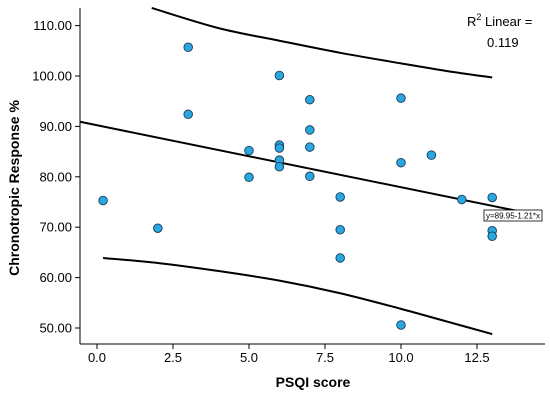 The height and width of the screenshot is (402, 550). I want to click on y-tick-label: 80.00, so click(55, 176).